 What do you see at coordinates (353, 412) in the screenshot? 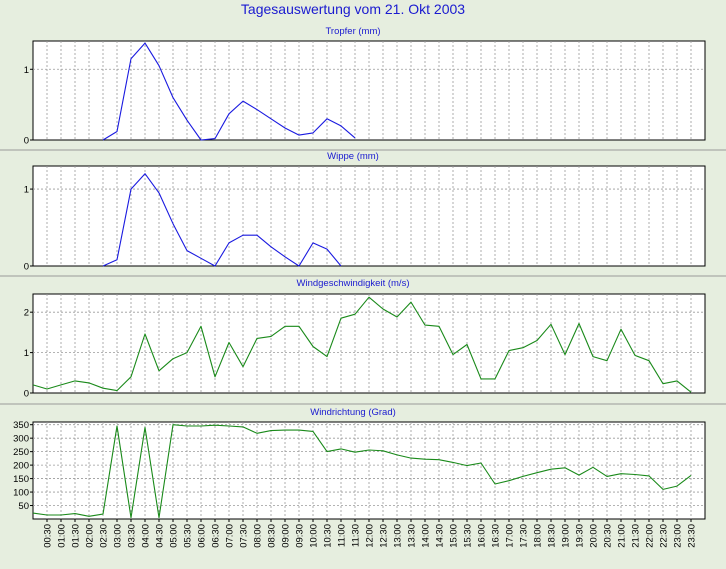
I see `panel-title: Windrichtung (Grad)` at bounding box center [353, 412].